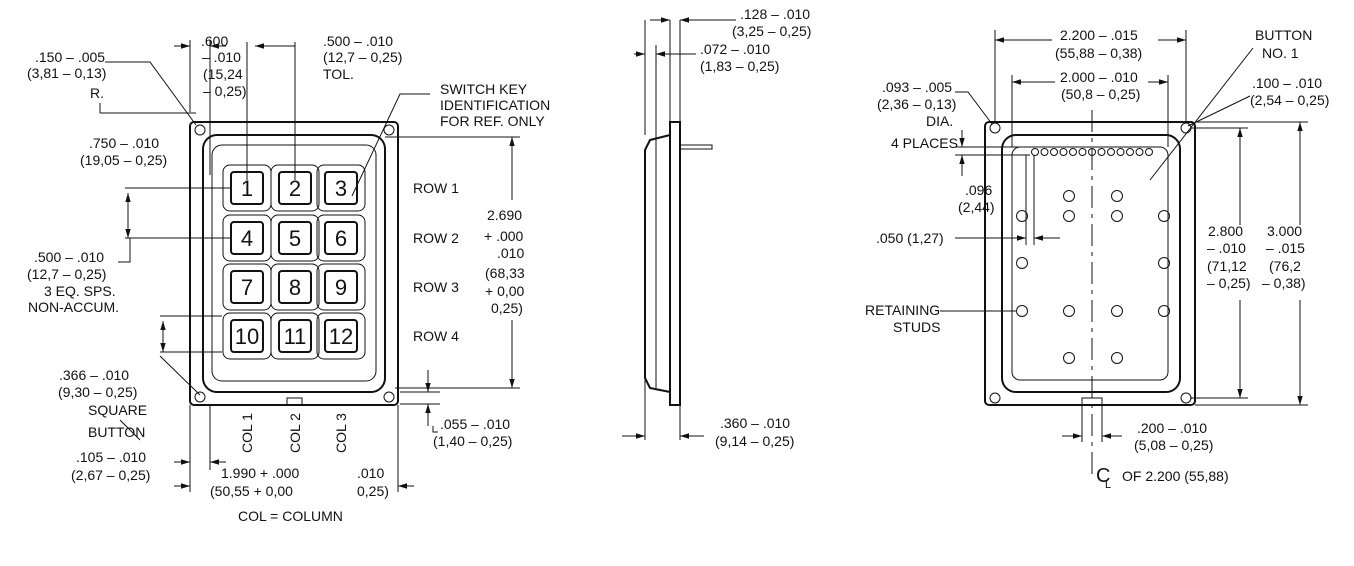  What do you see at coordinates (1098, 53) in the screenshot?
I see `dimension-label: (55,88 – 0,38)` at bounding box center [1098, 53].